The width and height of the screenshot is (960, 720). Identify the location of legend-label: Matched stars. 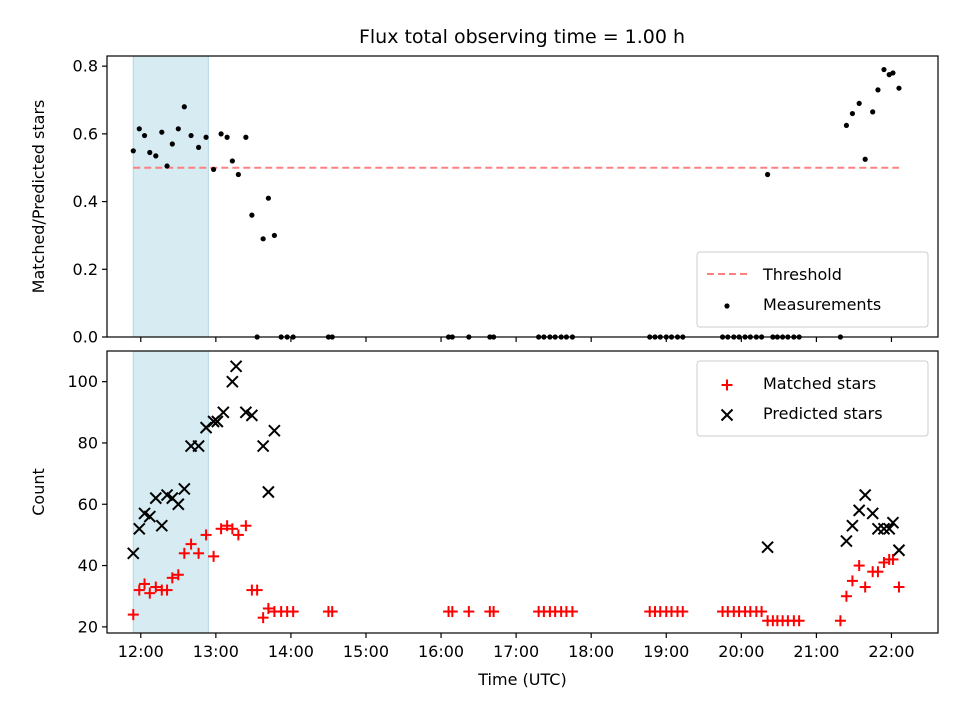
(819, 383).